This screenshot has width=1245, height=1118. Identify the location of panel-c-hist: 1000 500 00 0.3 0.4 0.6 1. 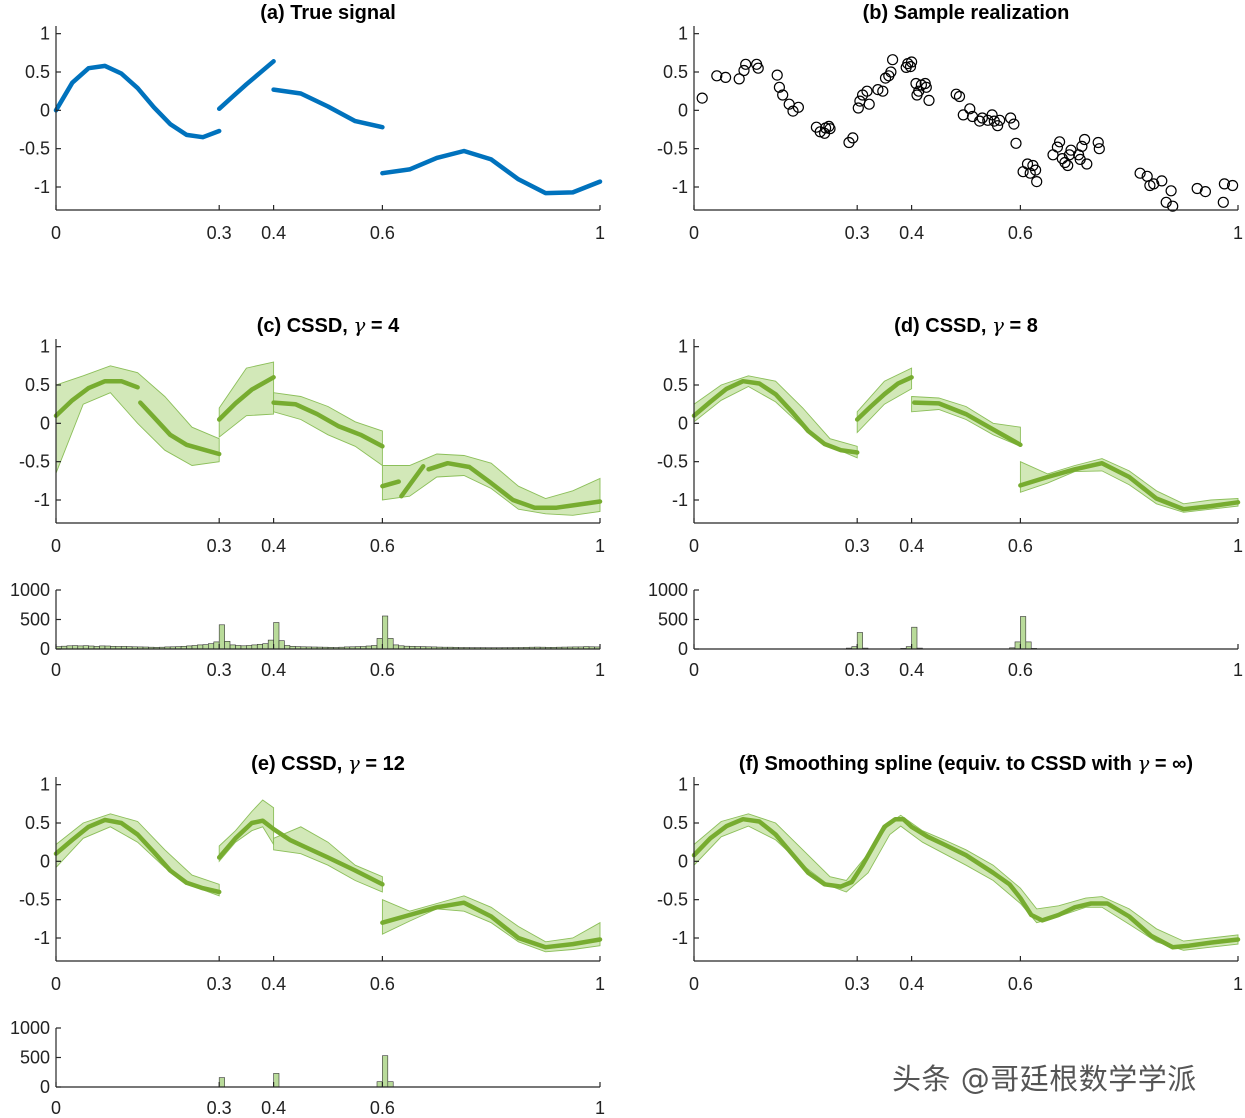
(307, 630).